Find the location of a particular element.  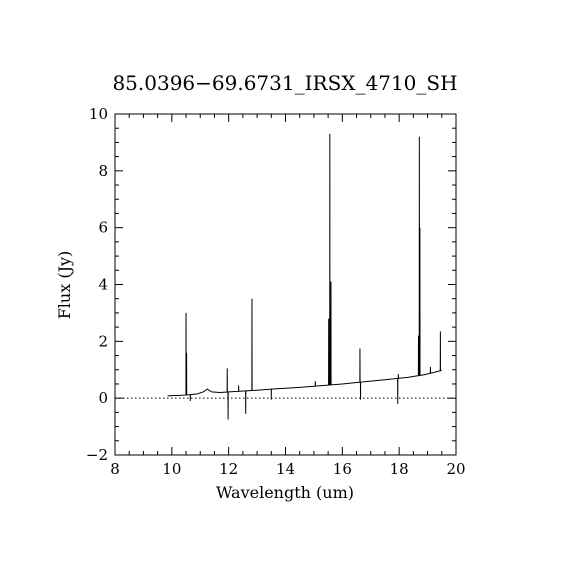

y-tick-label: 4 is located at coordinates (103, 285).